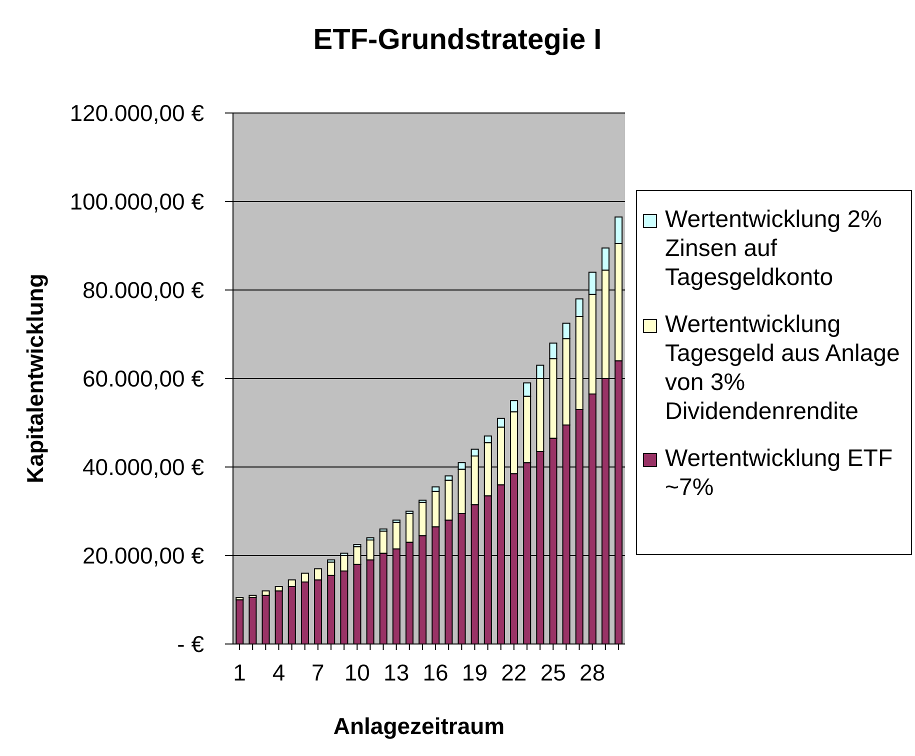  I want to click on y-tick-label: 100.000,00 €, so click(137, 201).